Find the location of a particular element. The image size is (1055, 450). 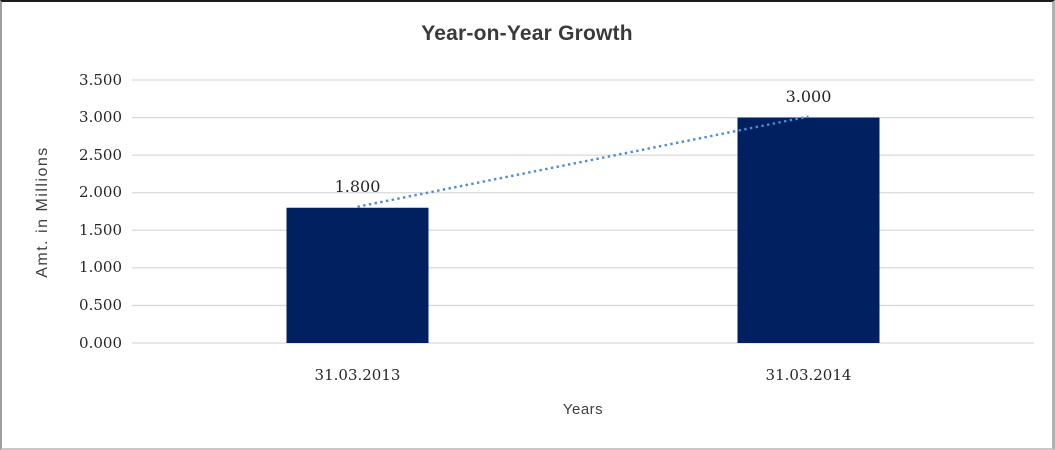

x-axis-title: Years is located at coordinates (583, 409).